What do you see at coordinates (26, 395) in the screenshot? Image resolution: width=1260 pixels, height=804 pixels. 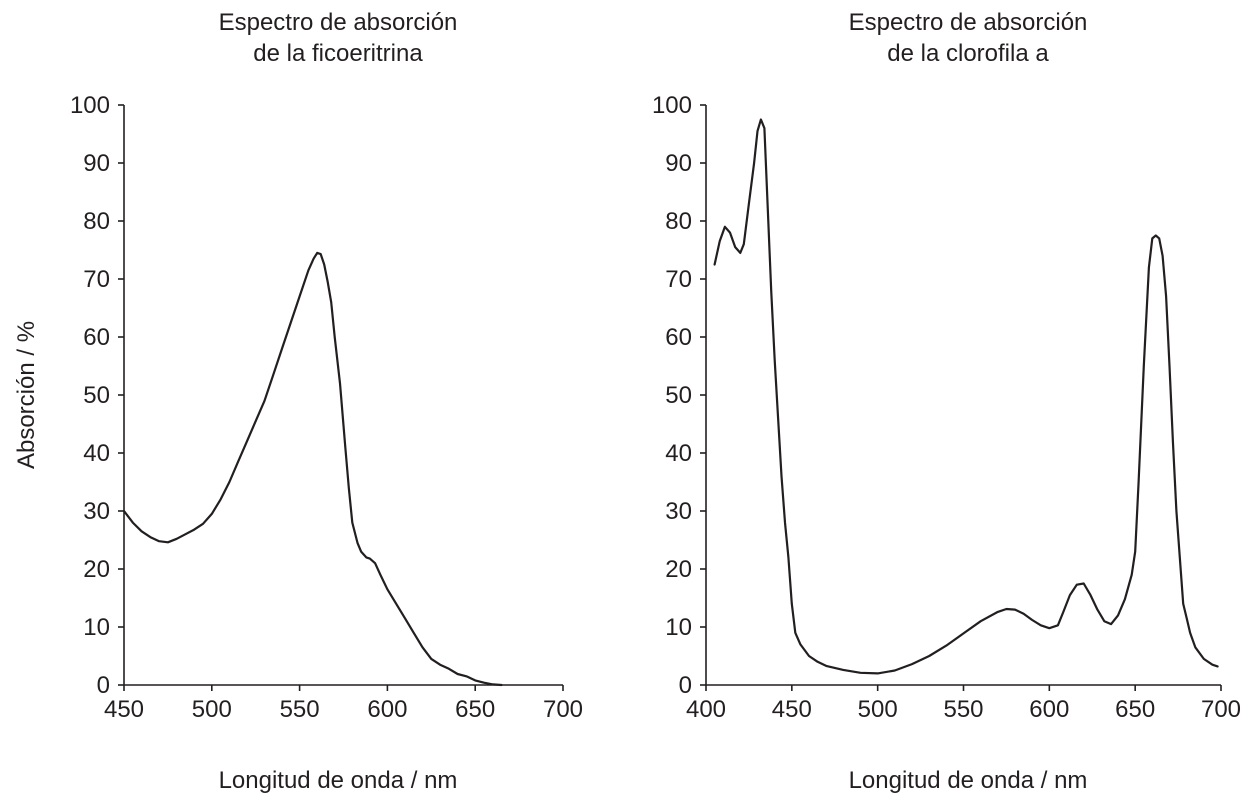 I see `y-axis-label: Absorción / %` at bounding box center [26, 395].